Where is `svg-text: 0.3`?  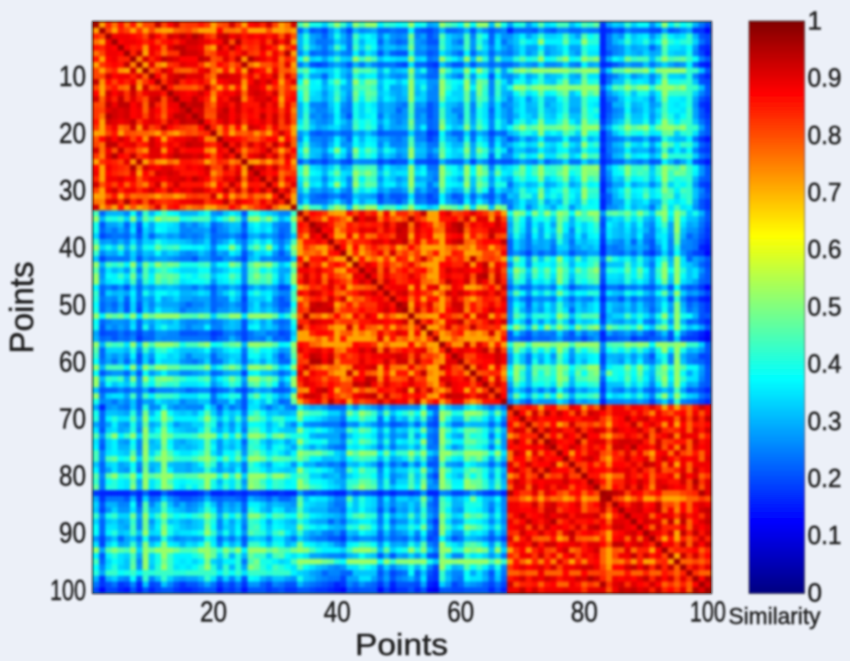
svg-text: 0.3 is located at coordinates (825, 421).